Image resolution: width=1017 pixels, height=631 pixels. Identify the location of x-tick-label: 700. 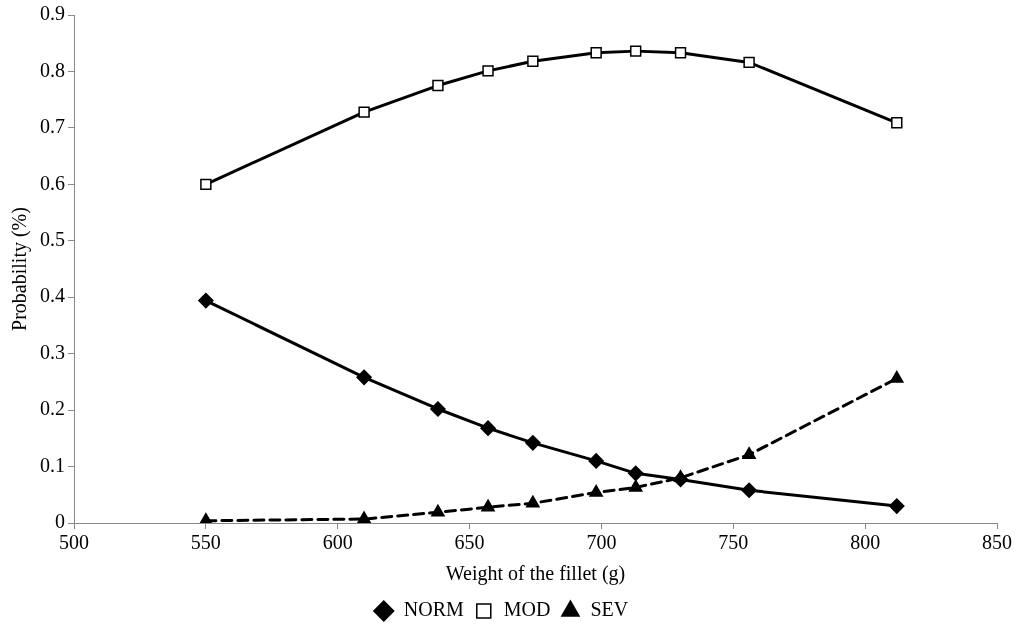
(601, 542).